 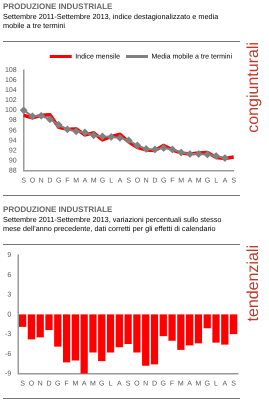 What do you see at coordinates (254, 283) in the screenshot?
I see `text: tendenziali` at bounding box center [254, 283].